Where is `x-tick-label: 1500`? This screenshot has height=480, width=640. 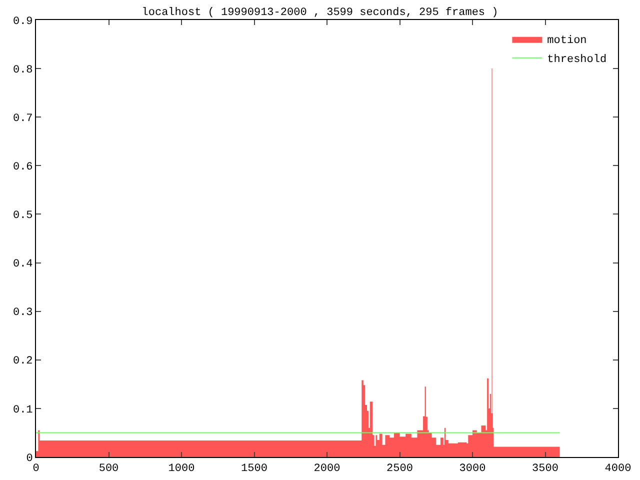 x-tick-label: 1500 is located at coordinates (254, 469).